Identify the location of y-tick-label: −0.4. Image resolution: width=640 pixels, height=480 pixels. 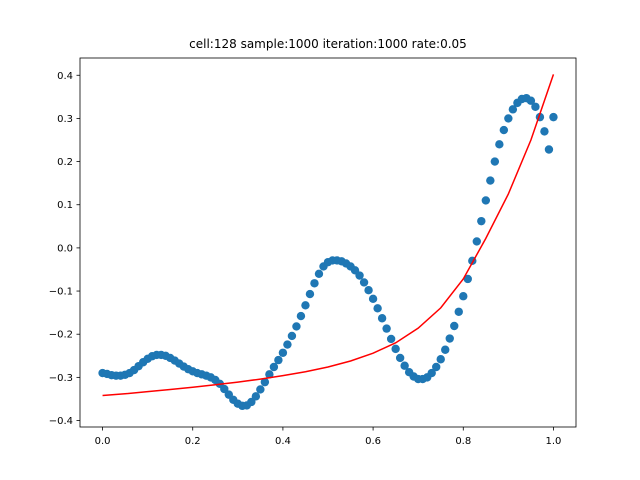
(61, 421).